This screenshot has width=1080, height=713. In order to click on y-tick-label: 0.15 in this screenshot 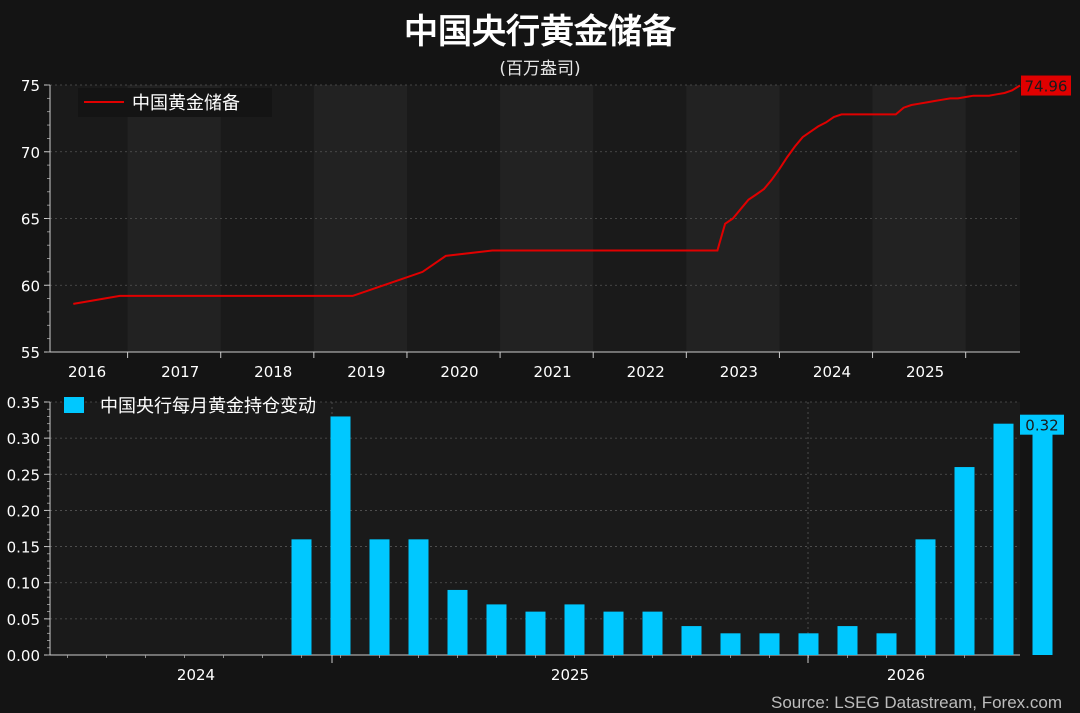, I will do `click(23, 548)`.